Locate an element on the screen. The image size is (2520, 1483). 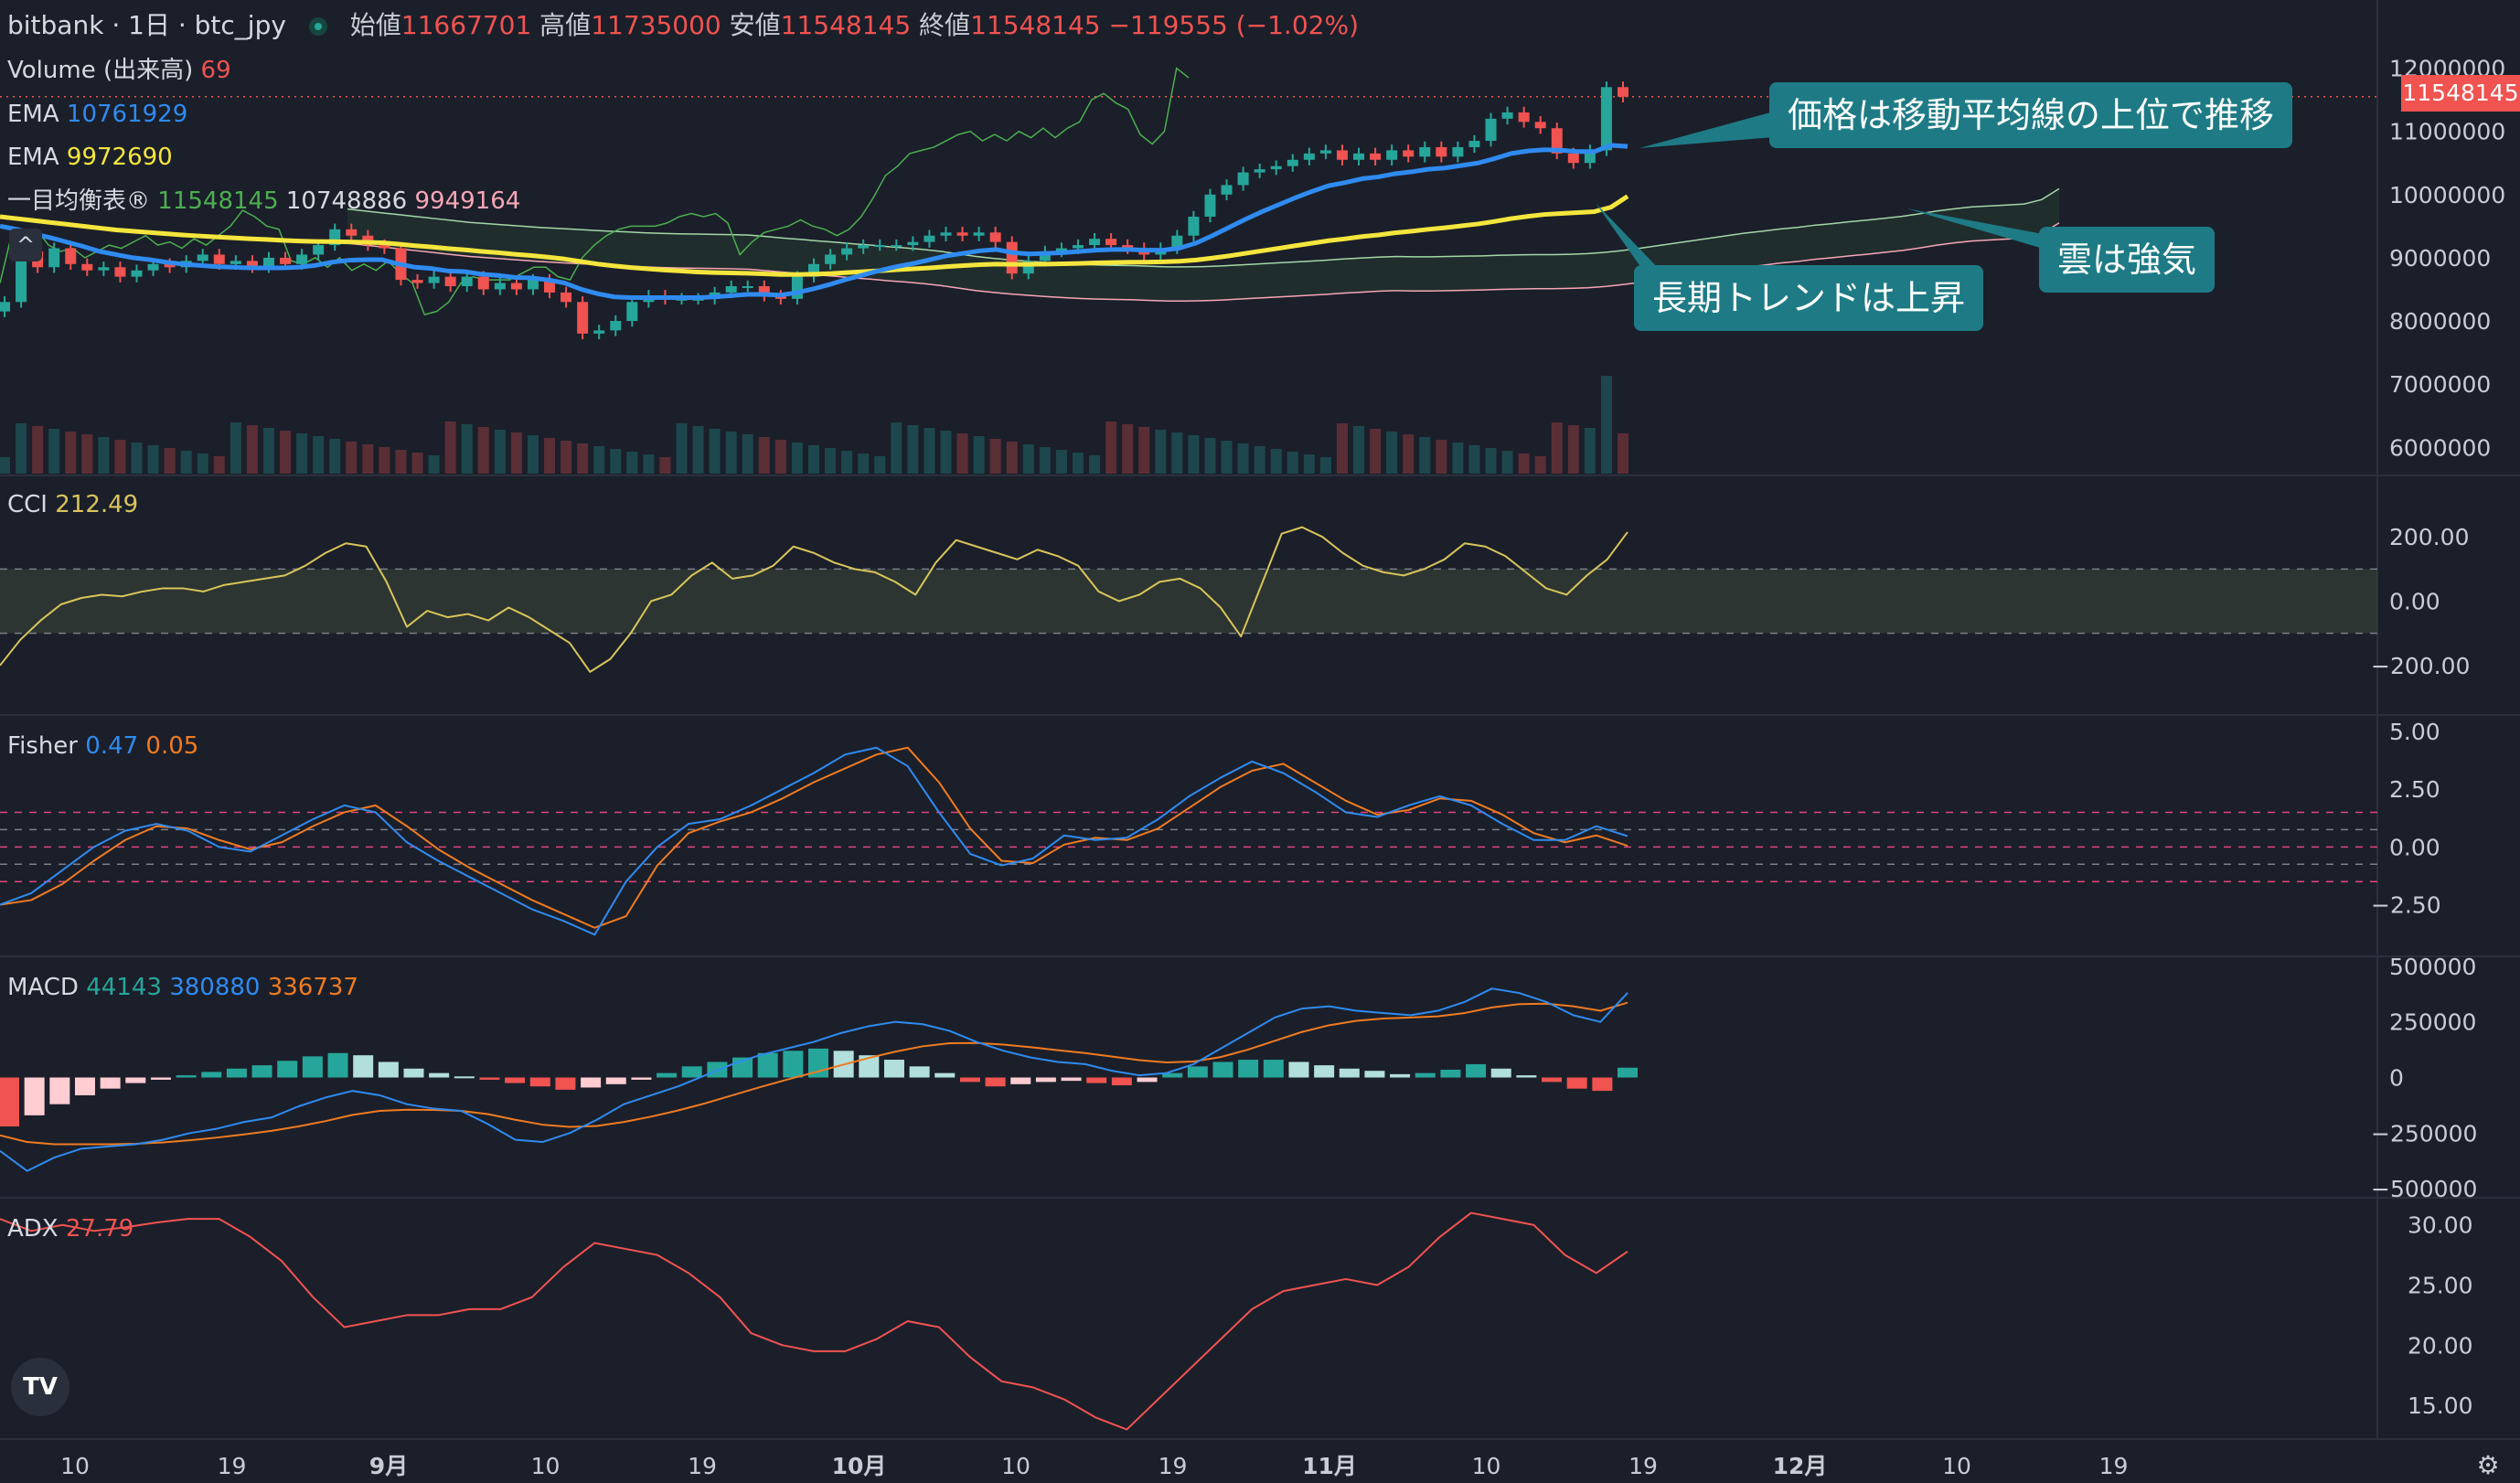
ema-fast-legend: EMA 10761929 is located at coordinates (97, 114).